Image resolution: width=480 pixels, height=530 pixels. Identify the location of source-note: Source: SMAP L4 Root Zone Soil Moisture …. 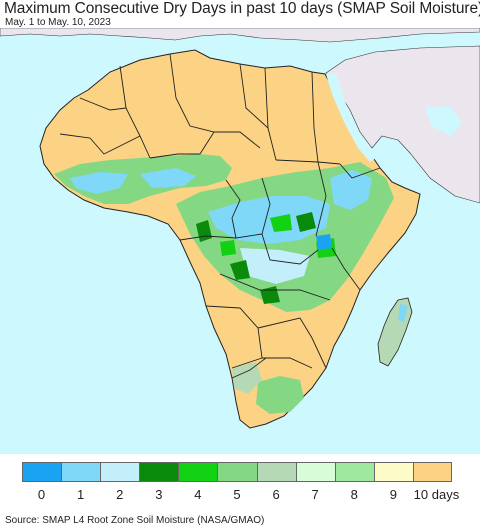
(135, 520).